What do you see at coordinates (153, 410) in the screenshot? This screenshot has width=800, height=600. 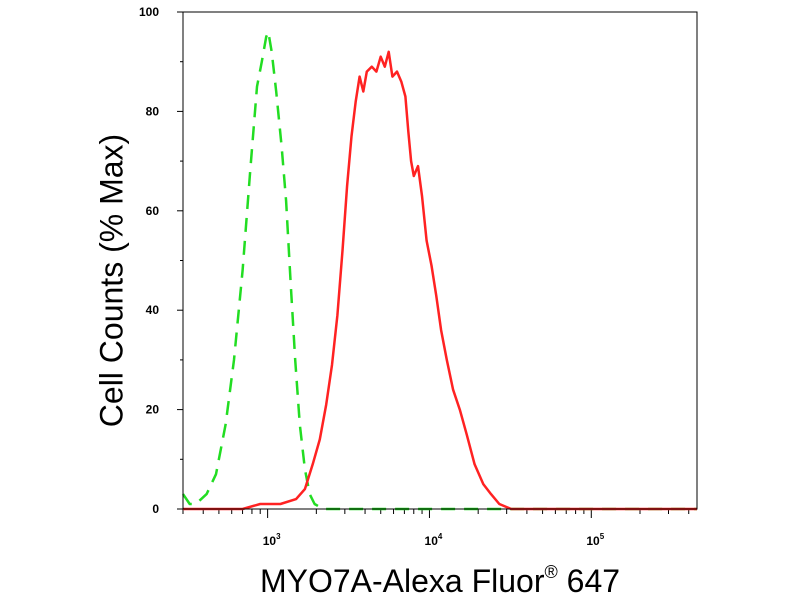 I see `y-tick-label: 20` at bounding box center [153, 410].